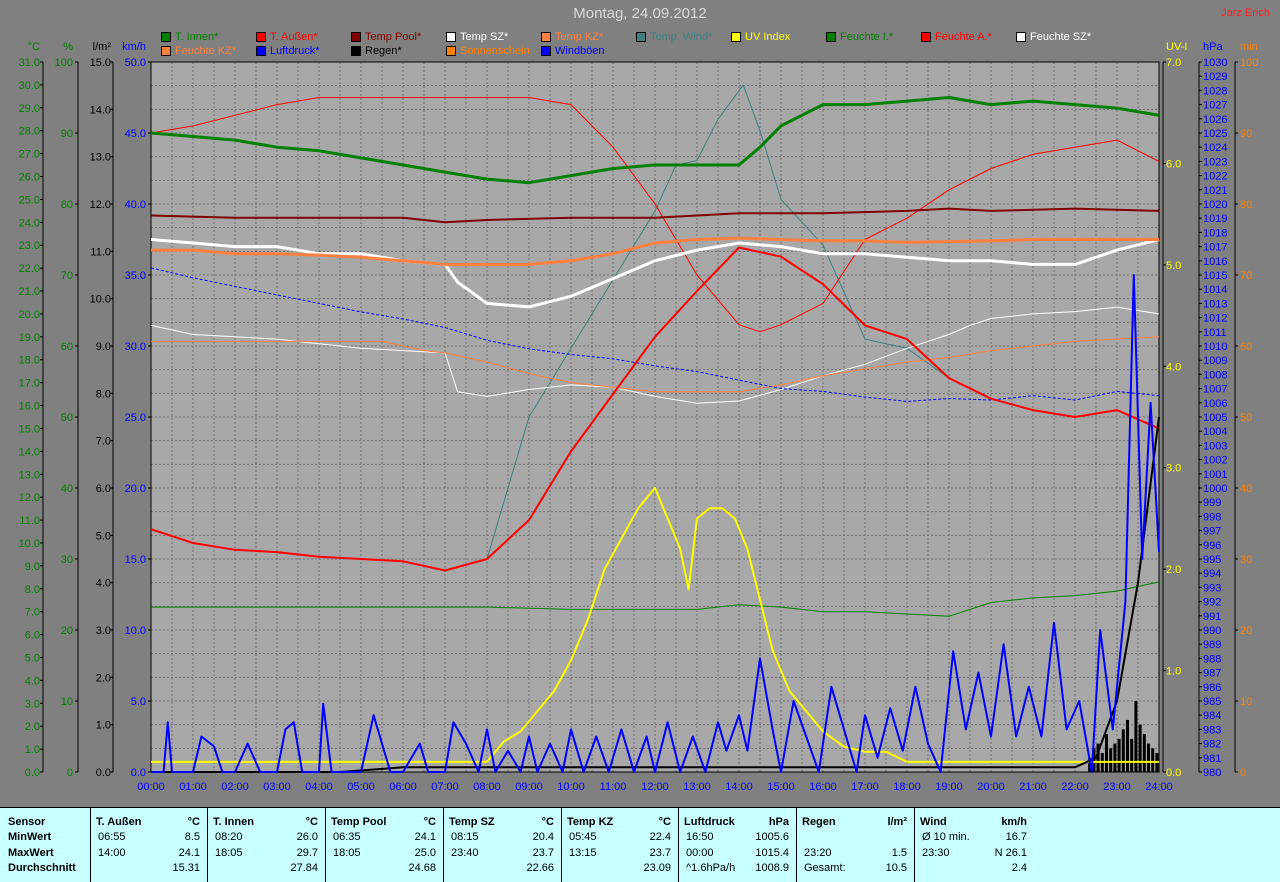 The image size is (1280, 882). What do you see at coordinates (543, 853) in the screenshot?
I see `stats-cell: 23.7` at bounding box center [543, 853].